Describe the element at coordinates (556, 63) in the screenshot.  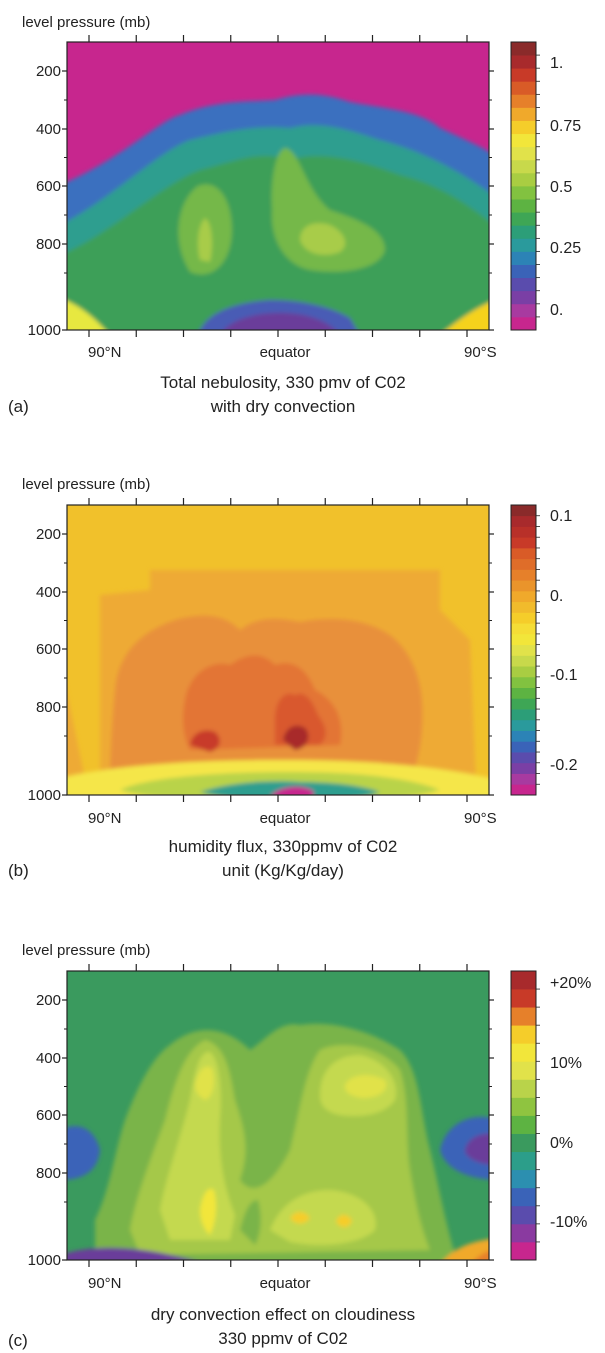
I see `panel-a-colorbar-label: 1.` at that location.